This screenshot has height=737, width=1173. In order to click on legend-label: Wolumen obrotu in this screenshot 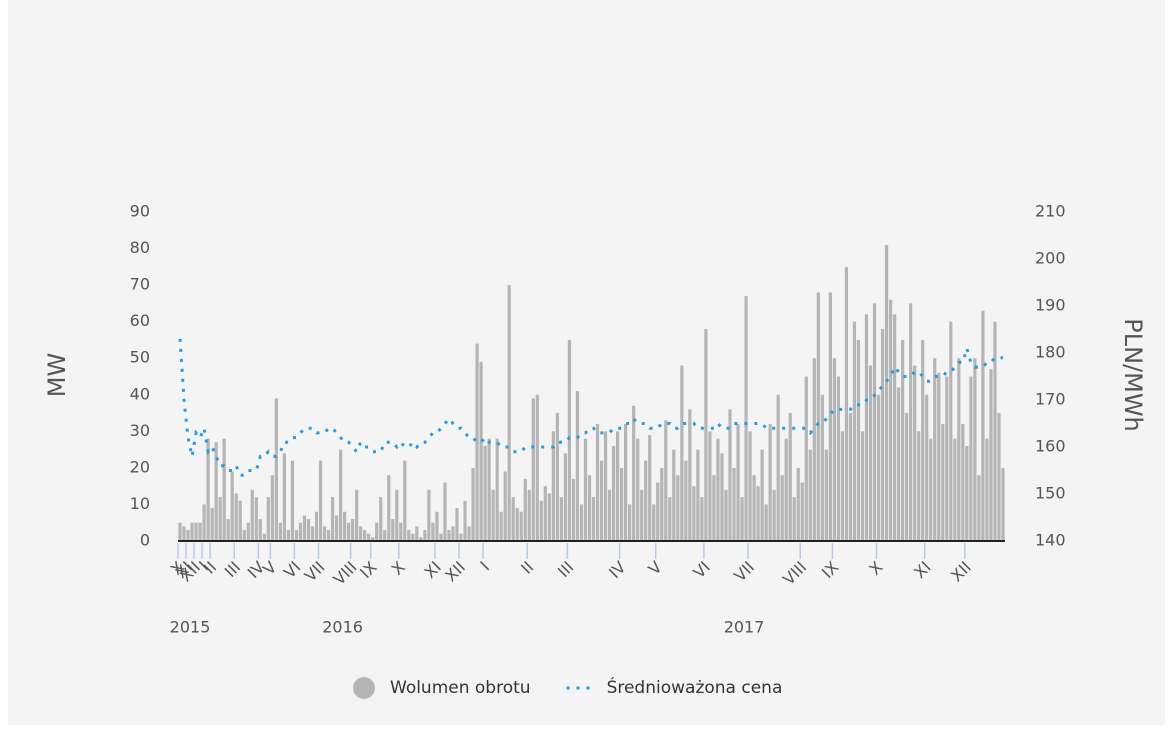, I will do `click(460, 688)`.